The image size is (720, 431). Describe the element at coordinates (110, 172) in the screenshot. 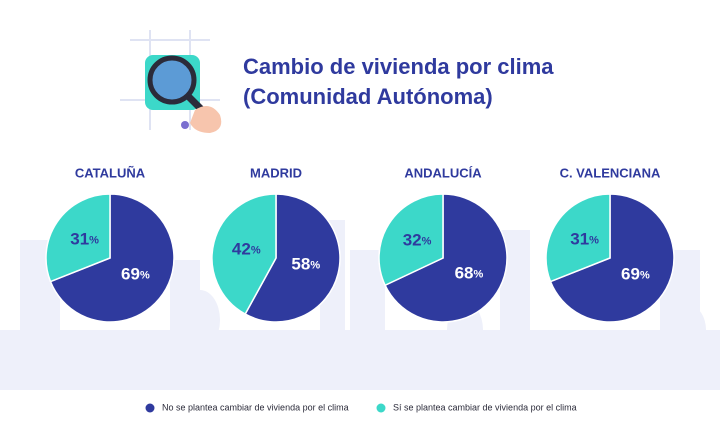

I see `chart-title: CATALUÑA` at that location.